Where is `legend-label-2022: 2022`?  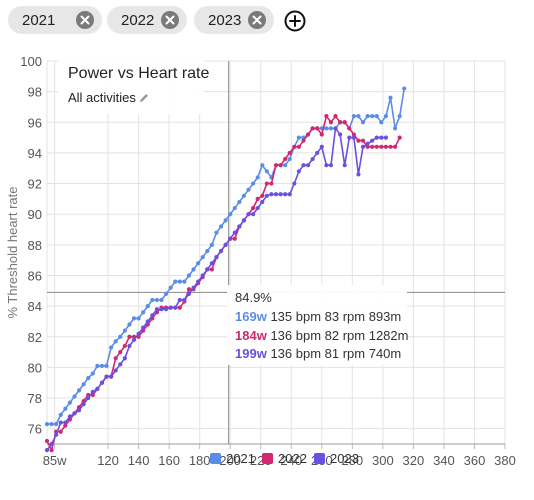
legend-label-2022: 2022 is located at coordinates (292, 458).